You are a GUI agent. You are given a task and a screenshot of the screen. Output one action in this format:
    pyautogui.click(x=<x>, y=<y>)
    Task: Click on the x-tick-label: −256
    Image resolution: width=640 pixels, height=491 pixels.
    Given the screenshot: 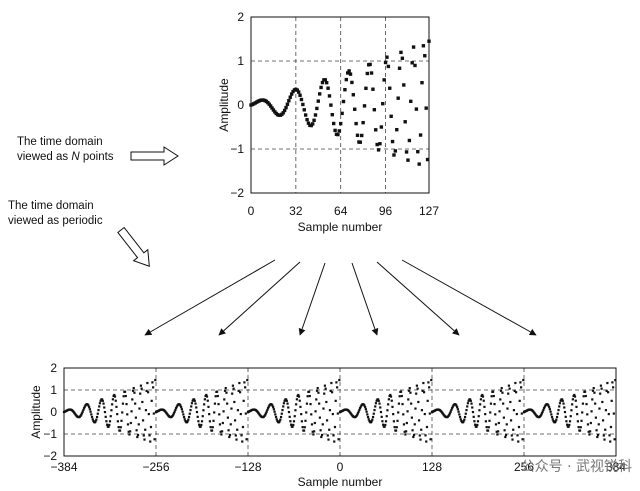 What is the action you would take?
    pyautogui.click(x=155, y=467)
    